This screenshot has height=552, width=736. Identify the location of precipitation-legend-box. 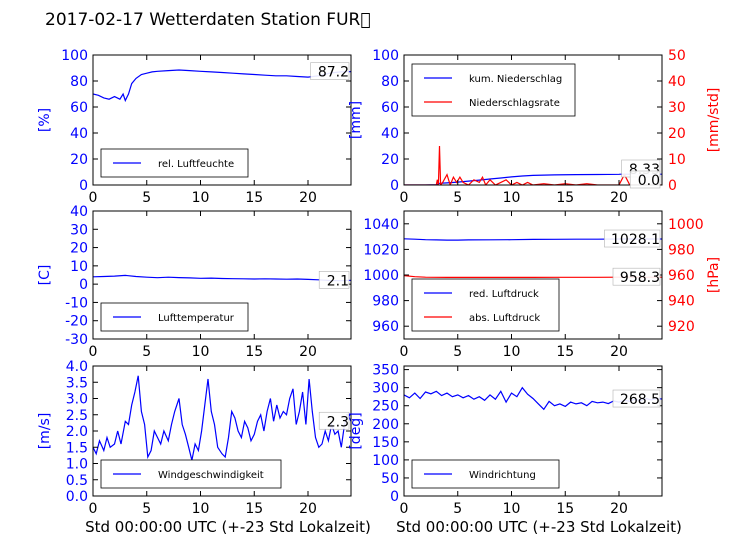
(493, 90).